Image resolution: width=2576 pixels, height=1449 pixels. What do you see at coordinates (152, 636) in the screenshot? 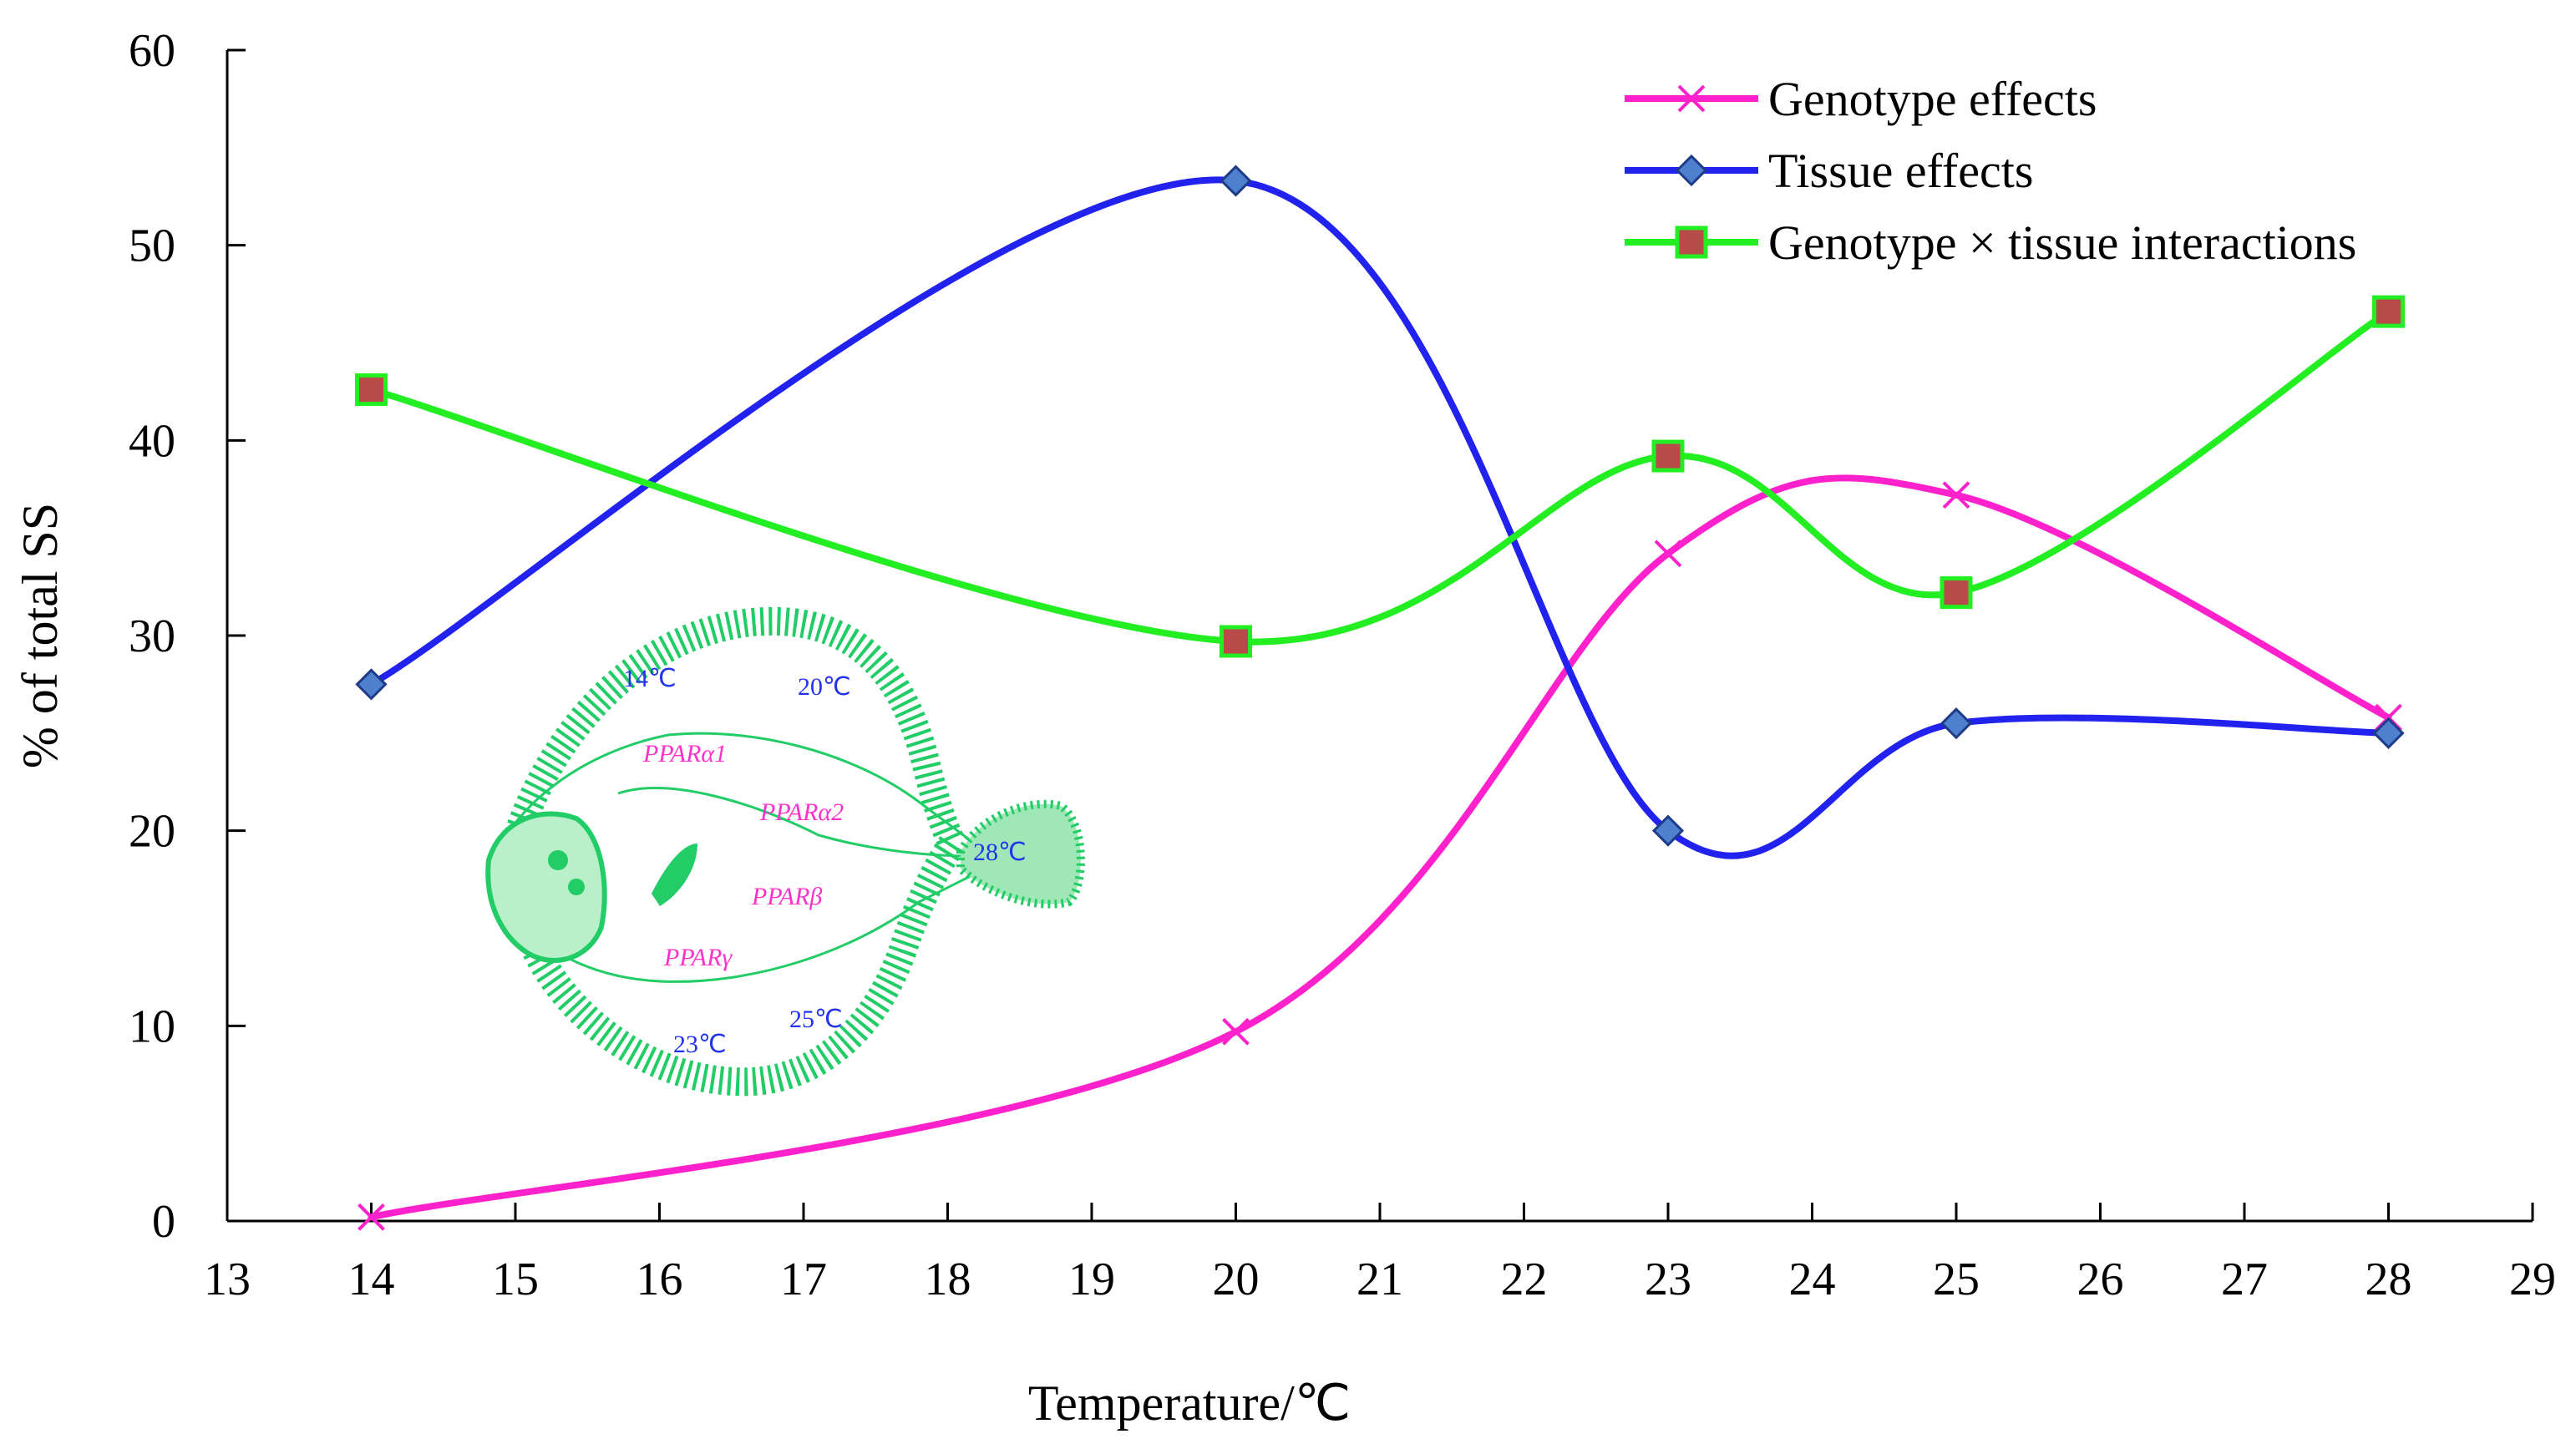
I see `y-tick-label: 30` at bounding box center [152, 636].